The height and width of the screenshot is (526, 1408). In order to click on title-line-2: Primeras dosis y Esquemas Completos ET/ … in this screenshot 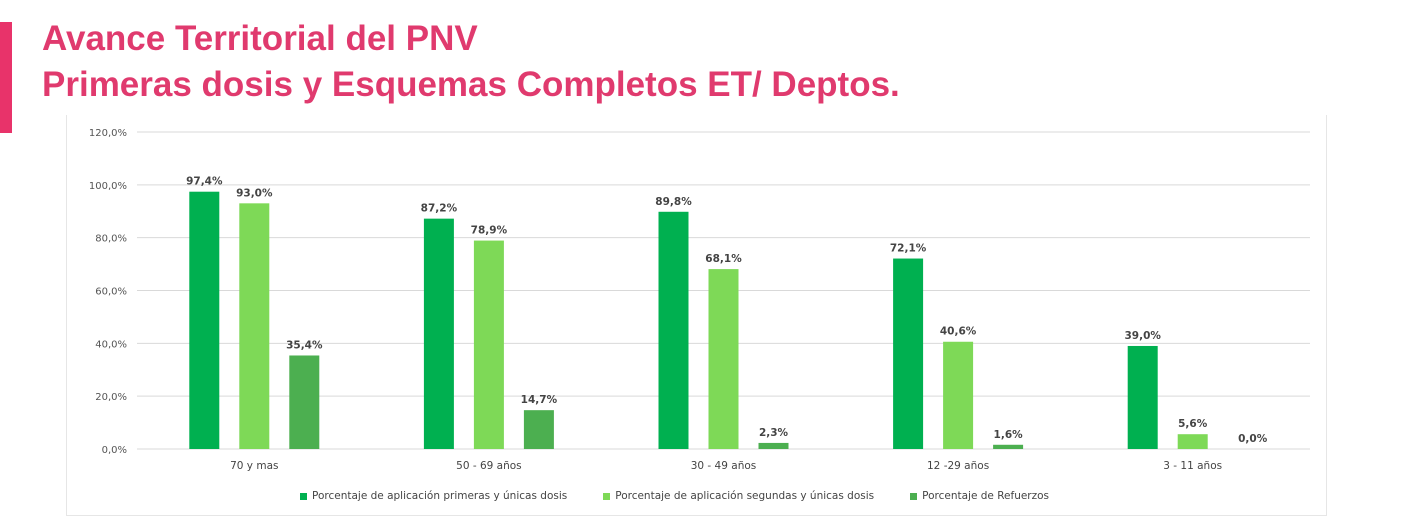, I will do `click(471, 84)`.